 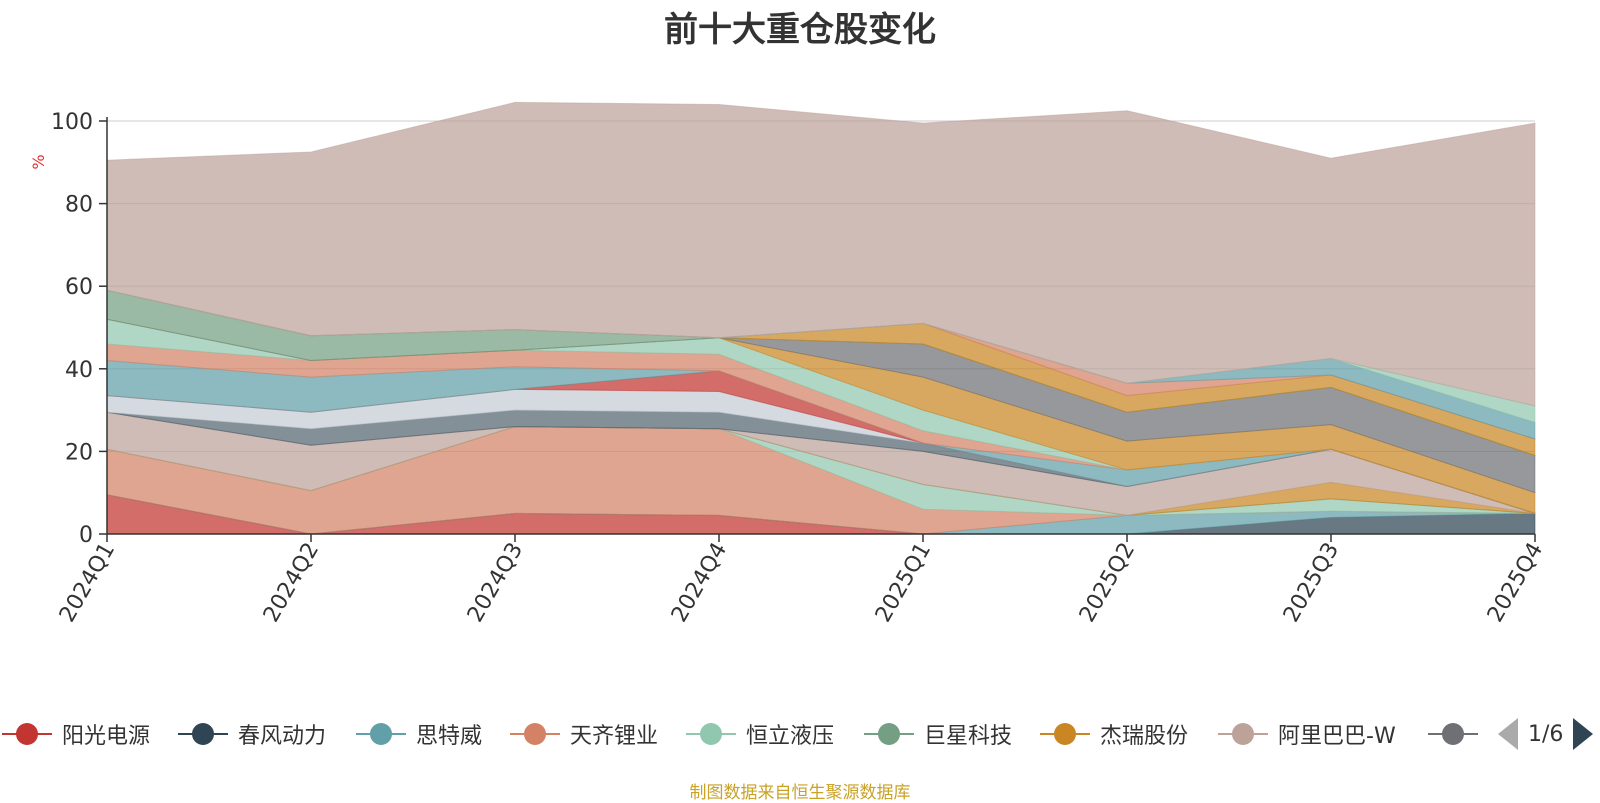 I want to click on legend-item: 春风动力, so click(x=252, y=734).